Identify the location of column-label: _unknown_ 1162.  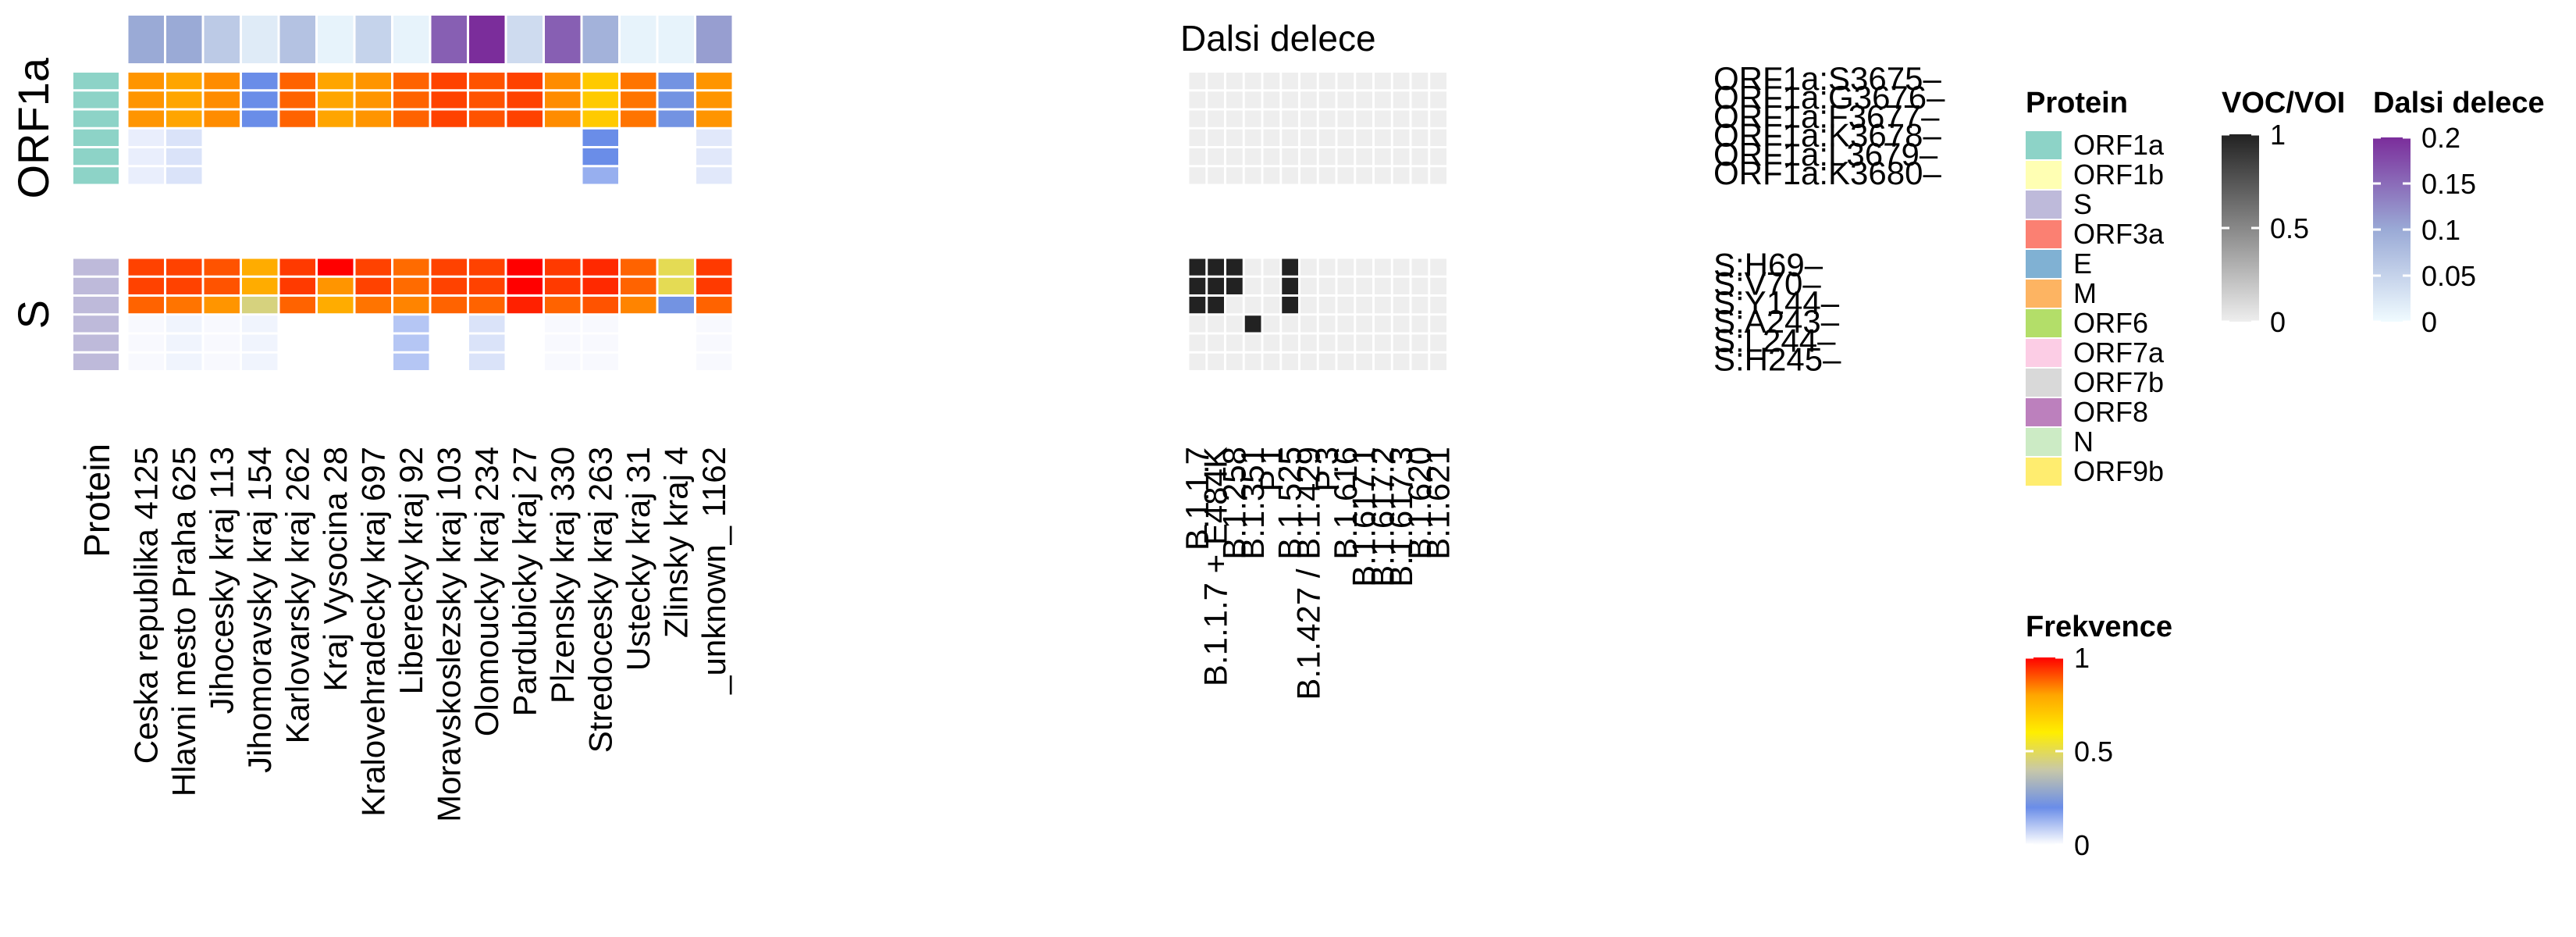
(714, 571).